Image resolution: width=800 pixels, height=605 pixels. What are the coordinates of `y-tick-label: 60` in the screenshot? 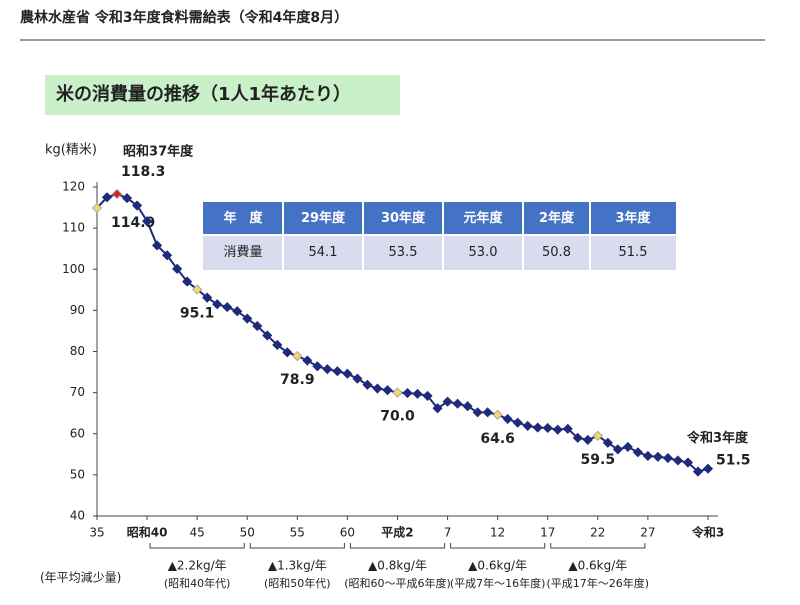 It's located at (77, 433).